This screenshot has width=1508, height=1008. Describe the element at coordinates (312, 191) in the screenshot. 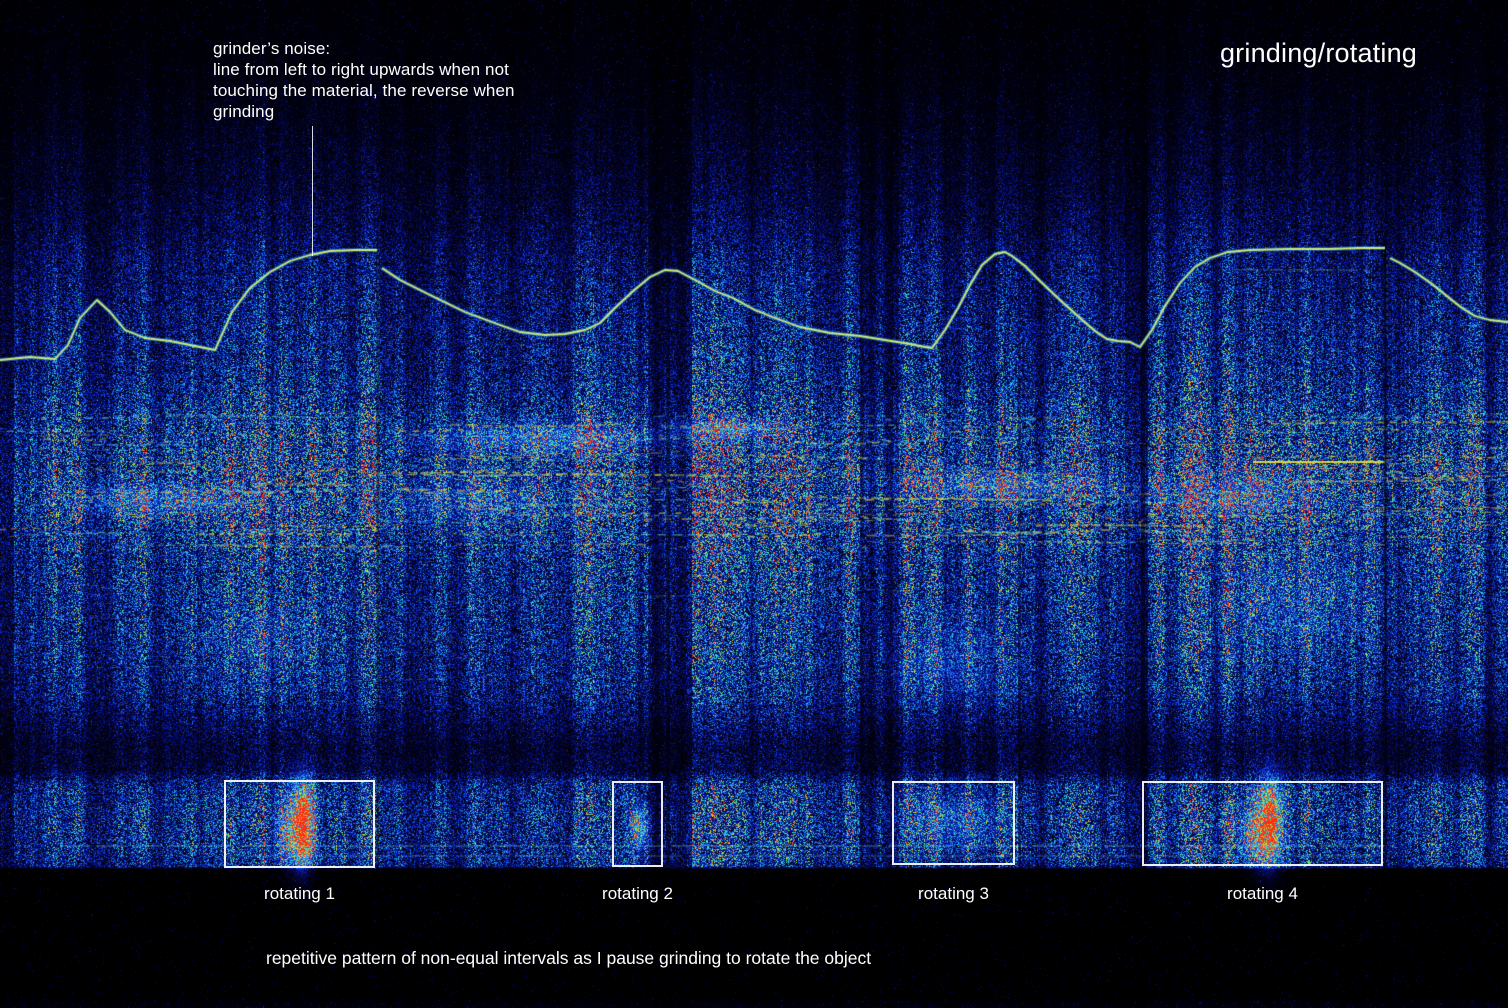

I see `annotation-pointer-line` at that location.